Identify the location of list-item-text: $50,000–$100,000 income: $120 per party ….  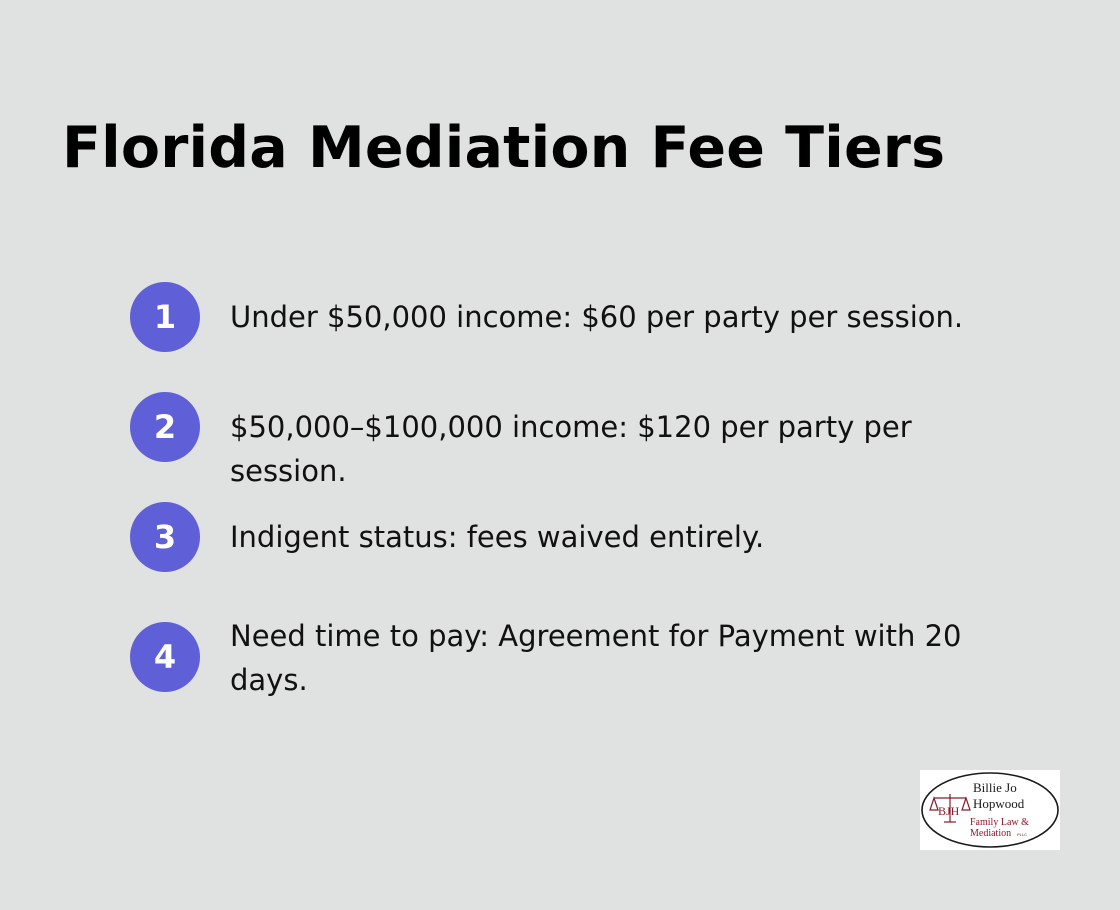
(571, 449).